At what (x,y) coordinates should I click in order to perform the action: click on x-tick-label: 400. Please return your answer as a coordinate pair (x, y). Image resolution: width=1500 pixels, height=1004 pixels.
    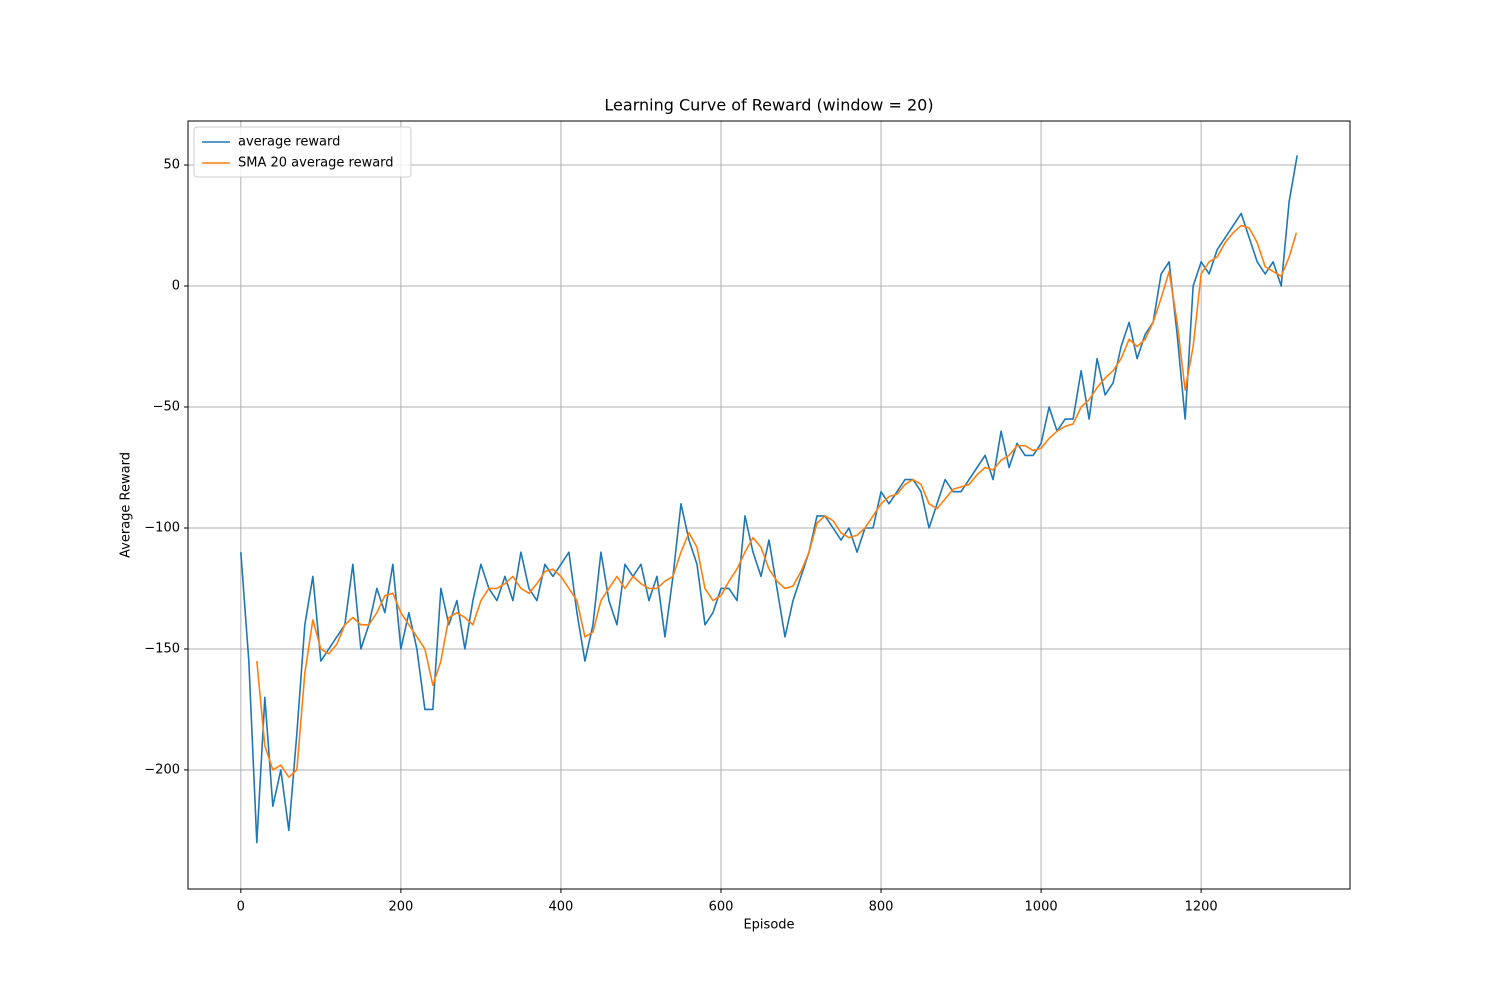
    Looking at the image, I should click on (561, 907).